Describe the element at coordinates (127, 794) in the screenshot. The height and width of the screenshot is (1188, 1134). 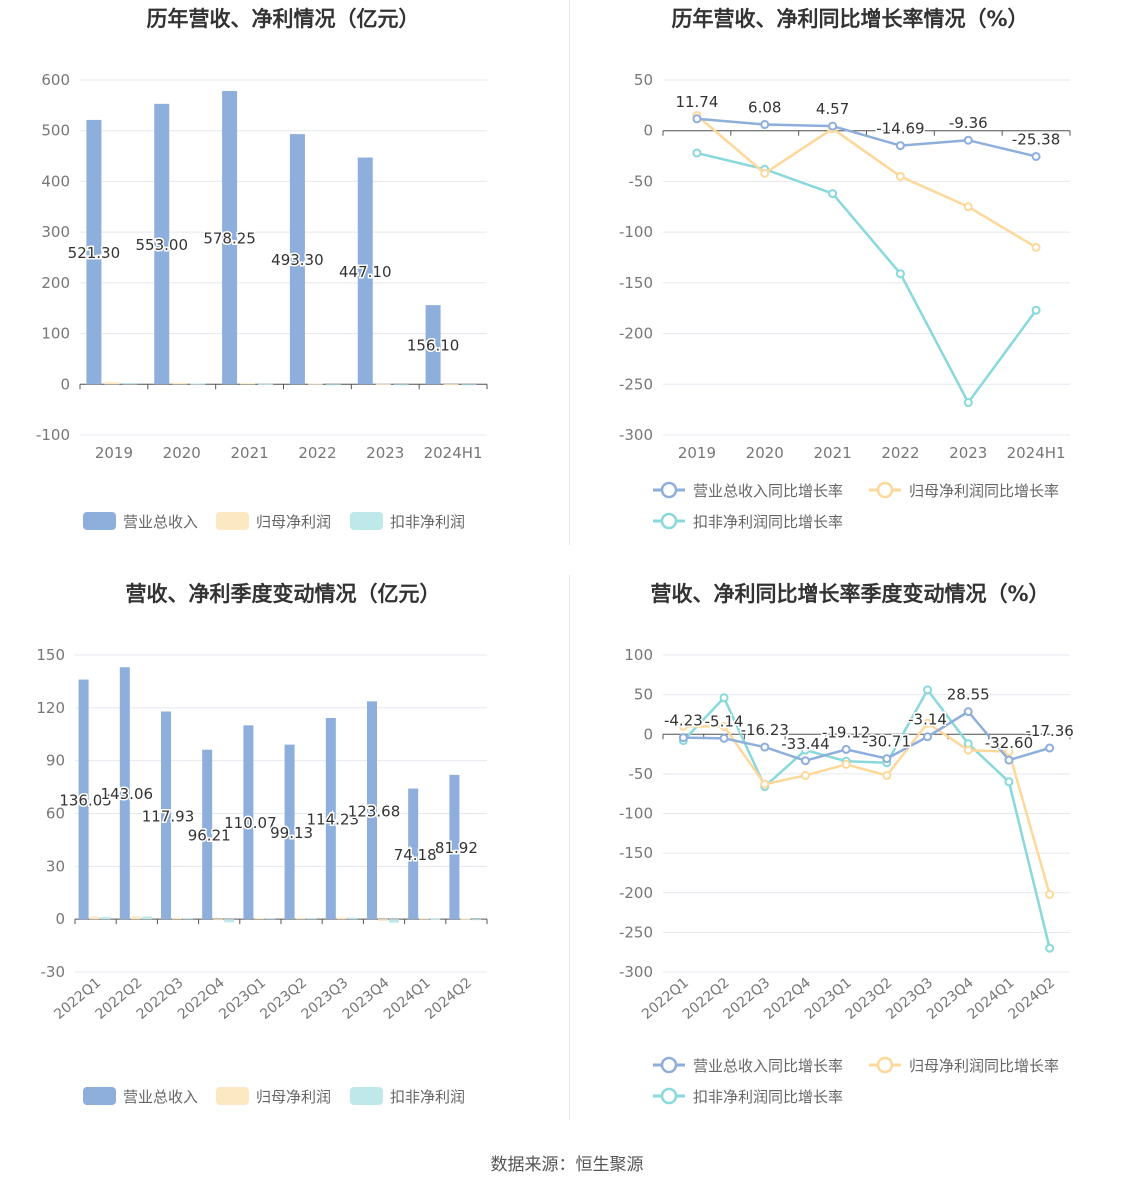
I see `bar-value-label: 143.06` at that location.